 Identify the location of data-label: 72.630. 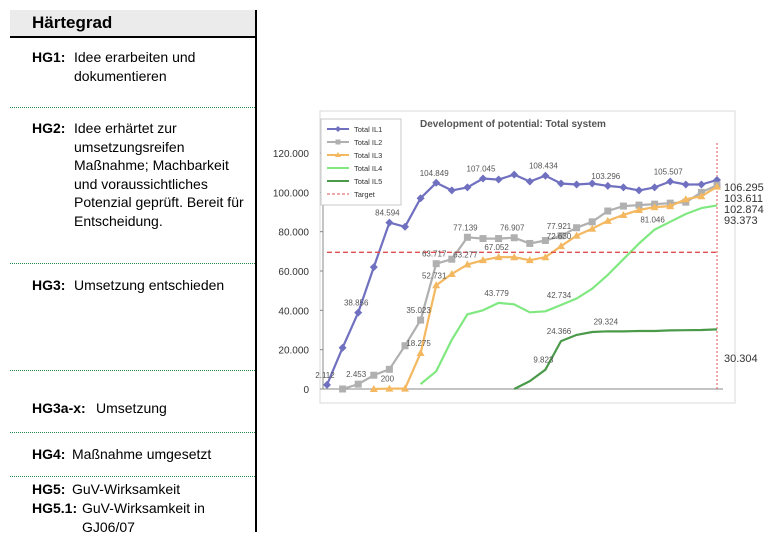
(559, 236).